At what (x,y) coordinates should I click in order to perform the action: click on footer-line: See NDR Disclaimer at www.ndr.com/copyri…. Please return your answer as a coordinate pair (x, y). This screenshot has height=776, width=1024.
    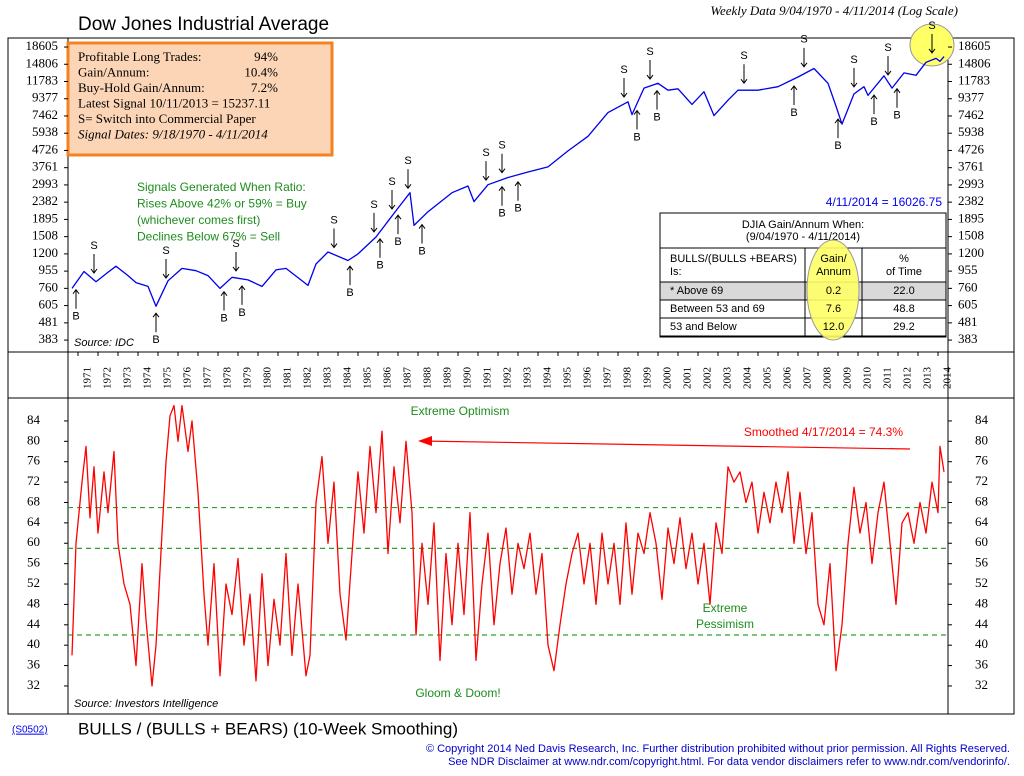
    Looking at the image, I should click on (729, 762).